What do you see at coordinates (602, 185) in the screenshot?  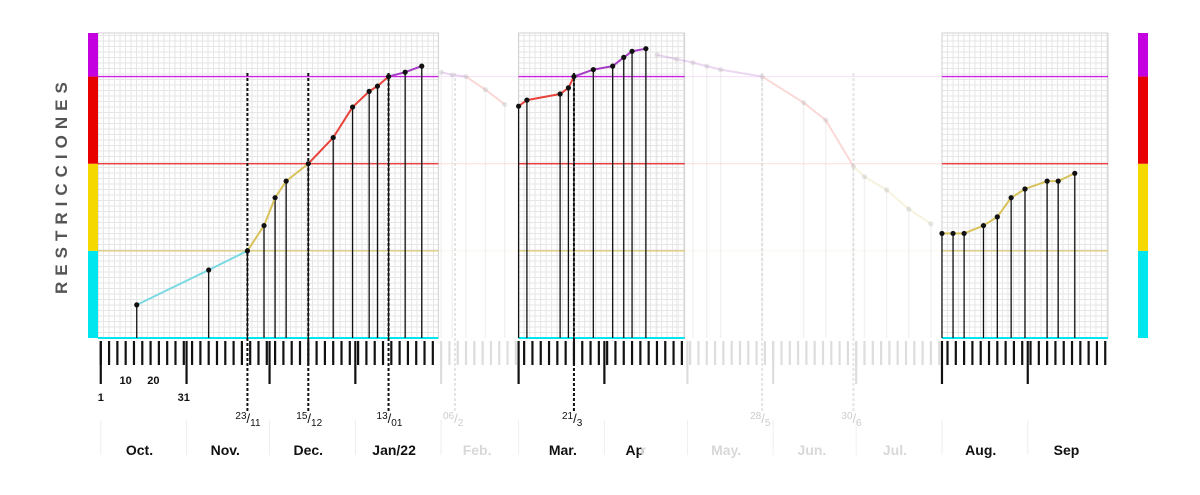 I see `grid-panel` at bounding box center [602, 185].